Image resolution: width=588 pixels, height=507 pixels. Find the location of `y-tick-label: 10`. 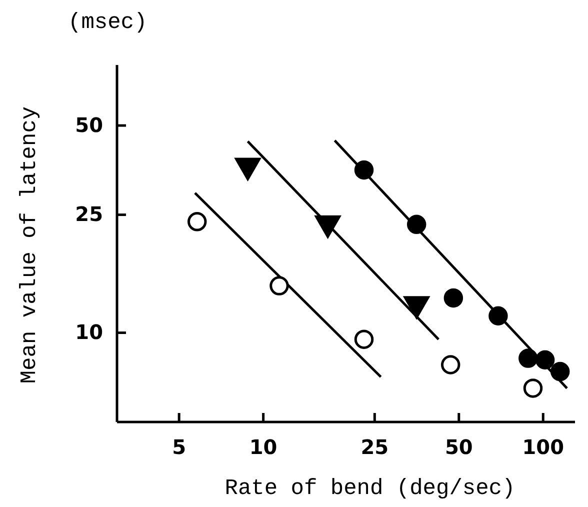

y-tick-label: 10 is located at coordinates (89, 332).